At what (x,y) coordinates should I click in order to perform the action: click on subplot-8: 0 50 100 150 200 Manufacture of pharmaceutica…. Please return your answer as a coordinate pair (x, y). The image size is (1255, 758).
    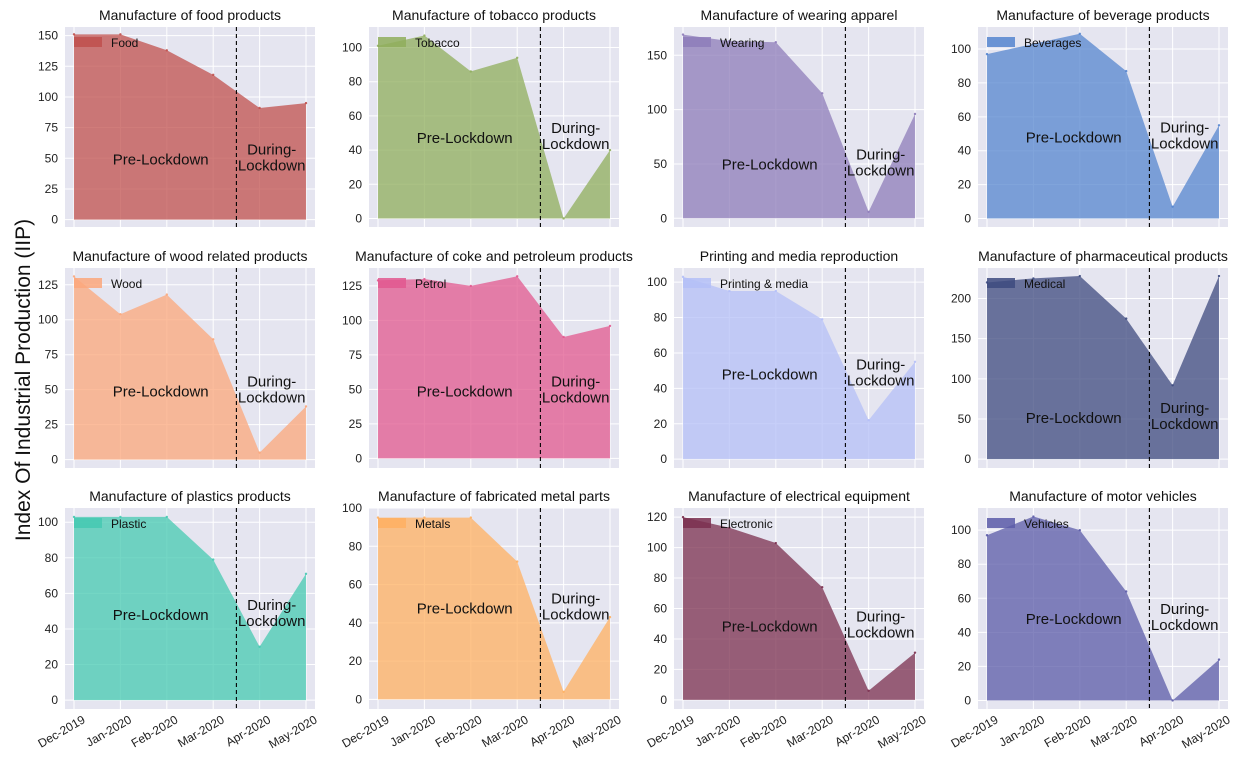
    Looking at the image, I should click on (1089, 358).